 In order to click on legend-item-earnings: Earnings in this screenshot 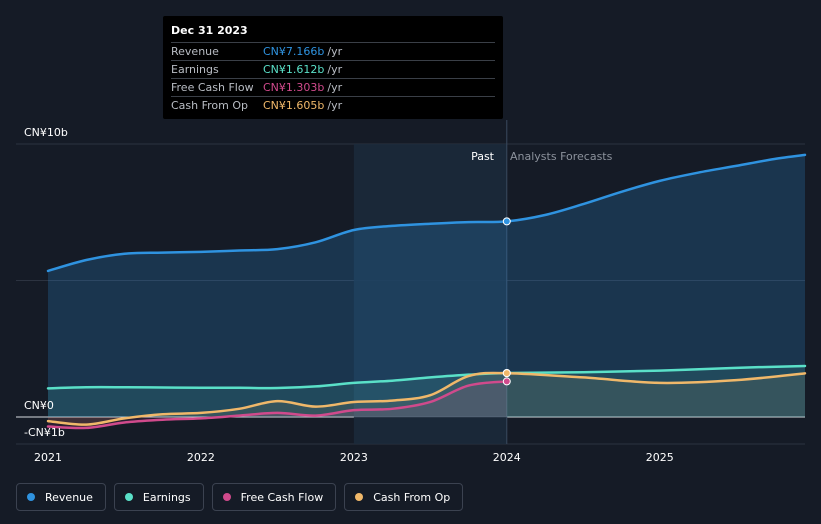, I will do `click(158, 497)`.